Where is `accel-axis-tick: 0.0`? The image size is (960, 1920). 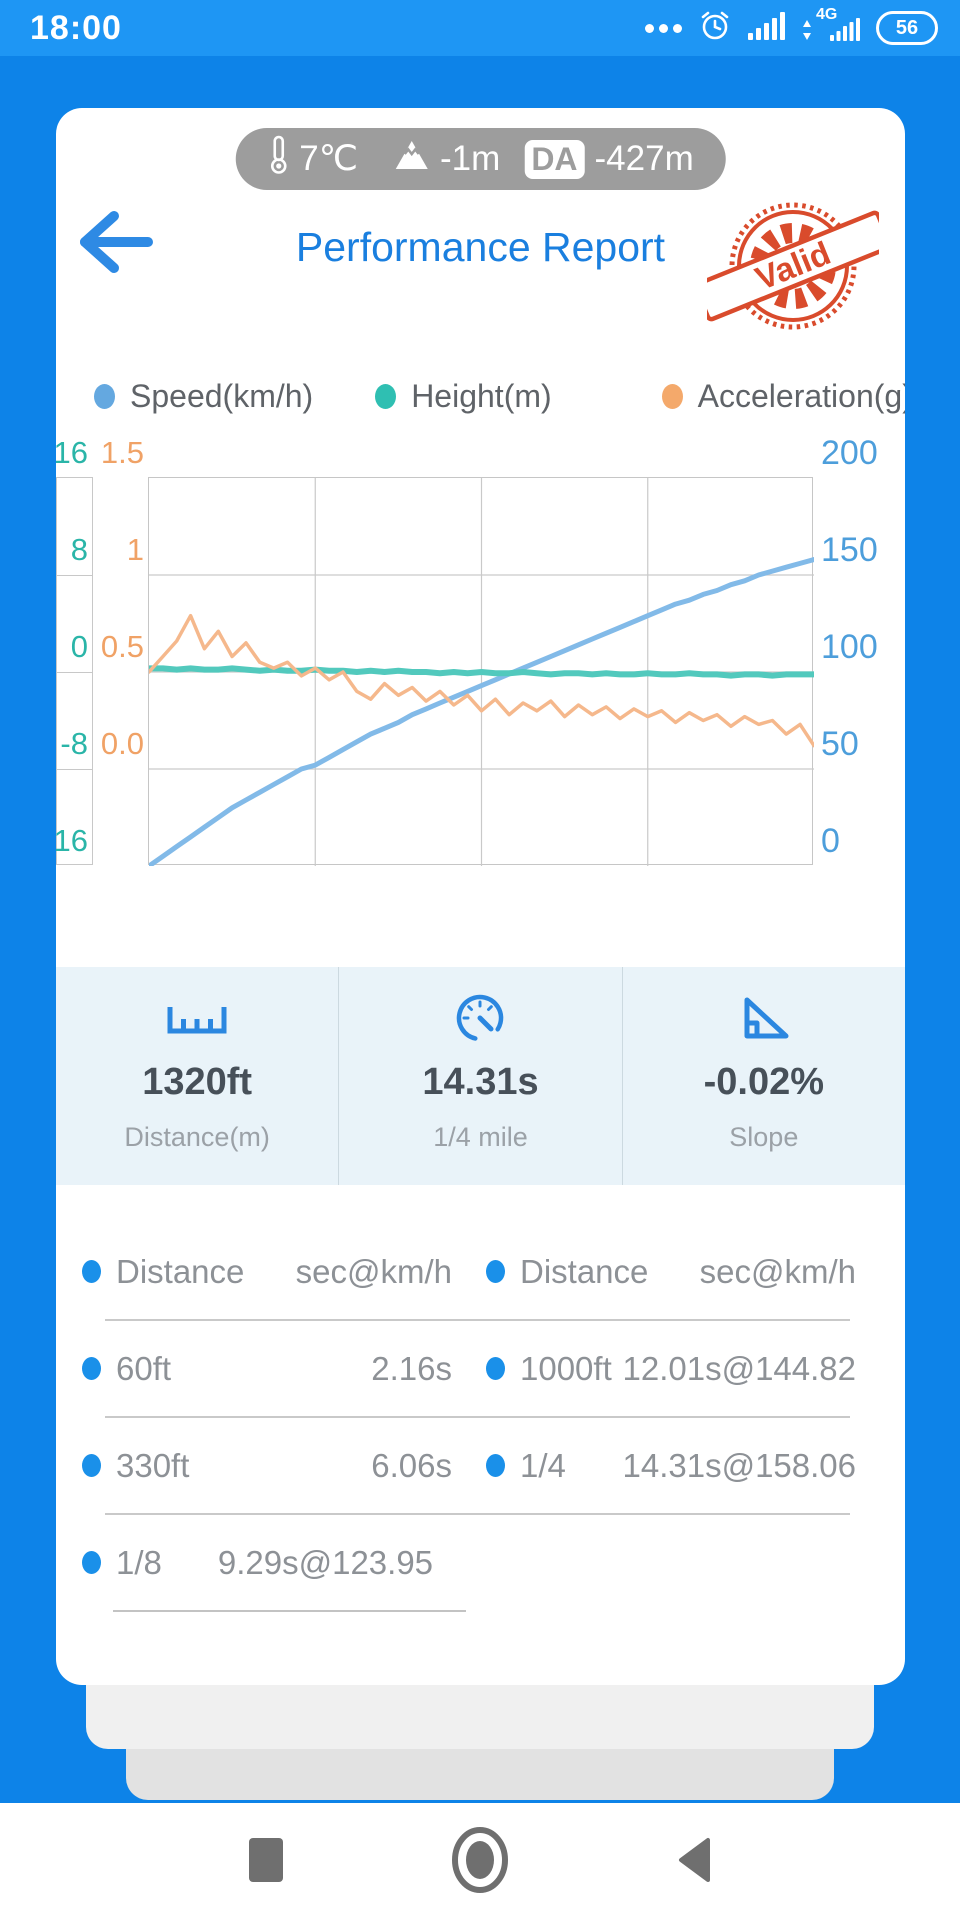
accel-axis-tick: 0.0 is located at coordinates (122, 743).